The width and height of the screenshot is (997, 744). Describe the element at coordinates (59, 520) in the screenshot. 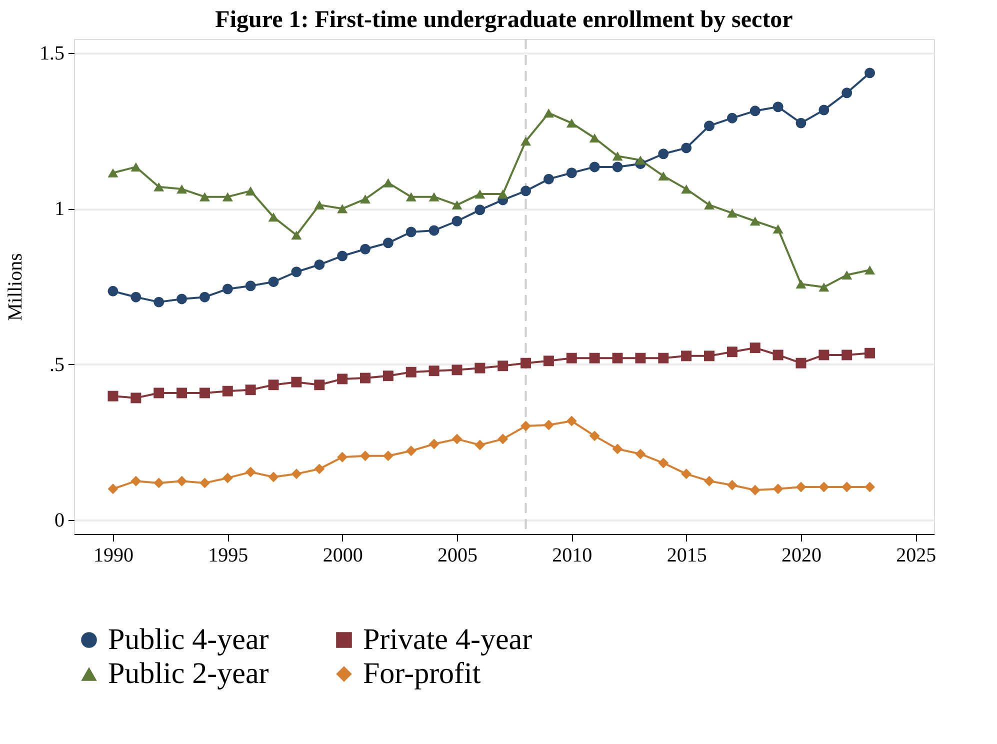

I see `y-tick-label: 0` at that location.